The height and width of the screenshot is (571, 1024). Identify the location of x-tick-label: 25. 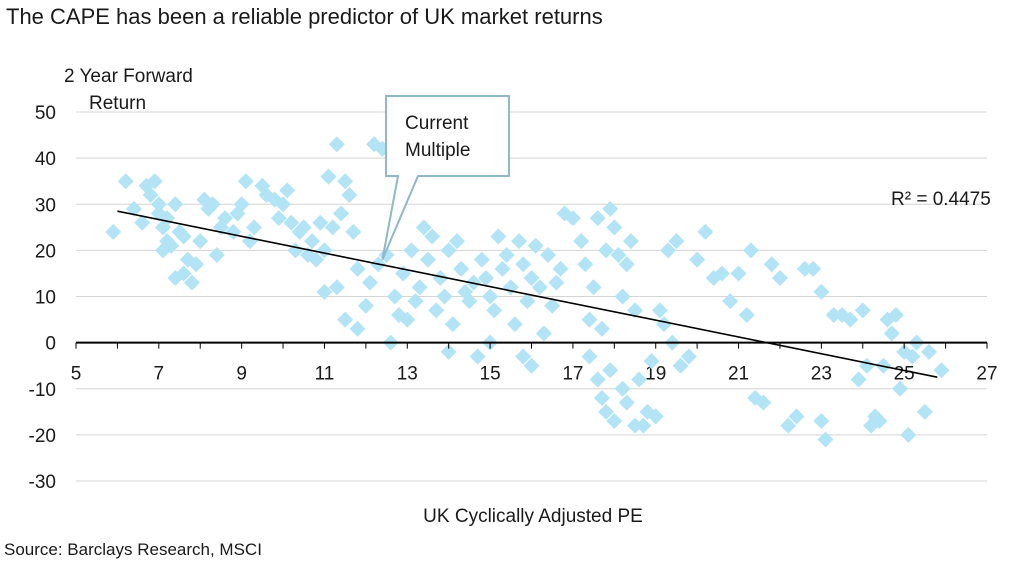
(904, 374).